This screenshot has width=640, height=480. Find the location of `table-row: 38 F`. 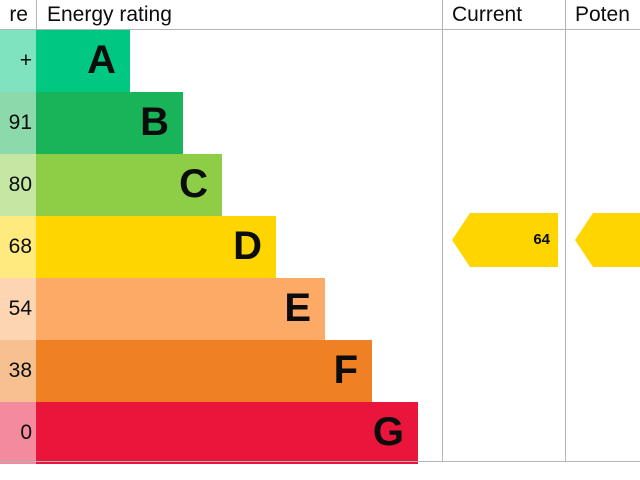

table-row: 38 F is located at coordinates (320, 371).